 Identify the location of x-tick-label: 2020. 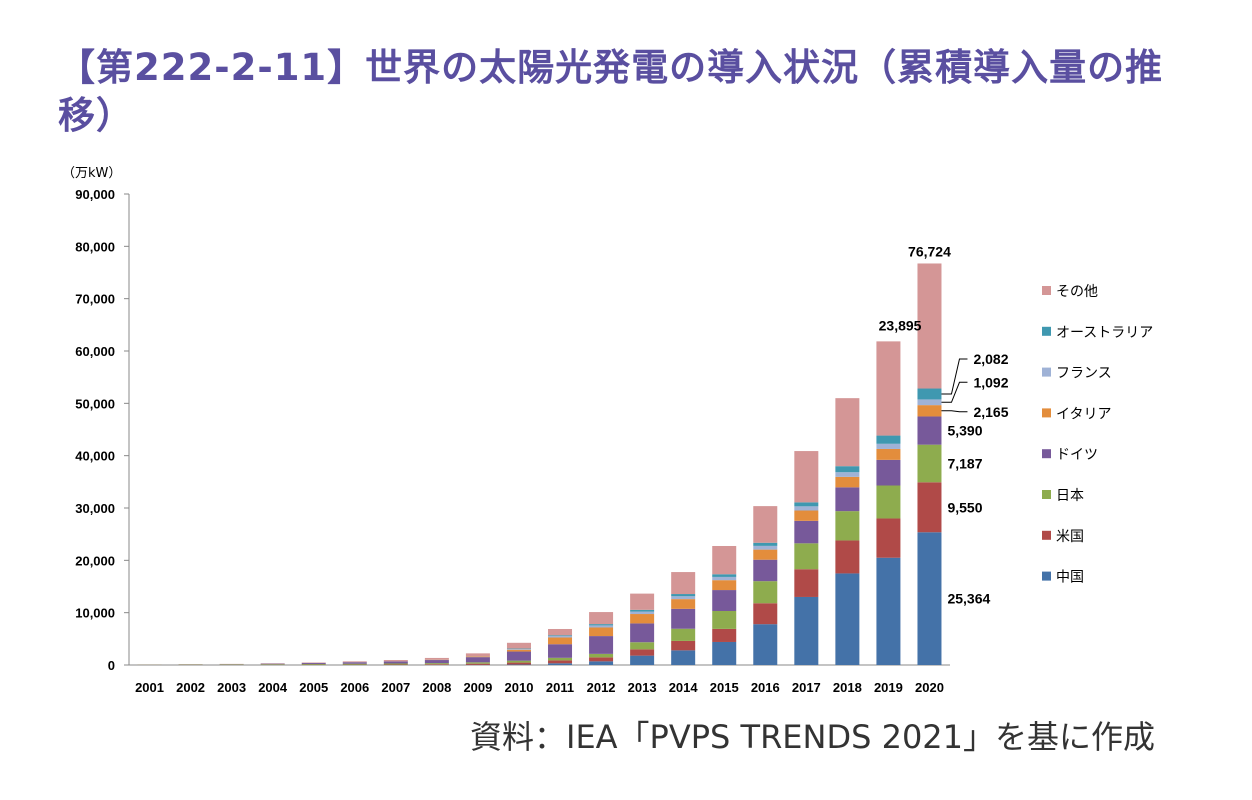
(929, 687).